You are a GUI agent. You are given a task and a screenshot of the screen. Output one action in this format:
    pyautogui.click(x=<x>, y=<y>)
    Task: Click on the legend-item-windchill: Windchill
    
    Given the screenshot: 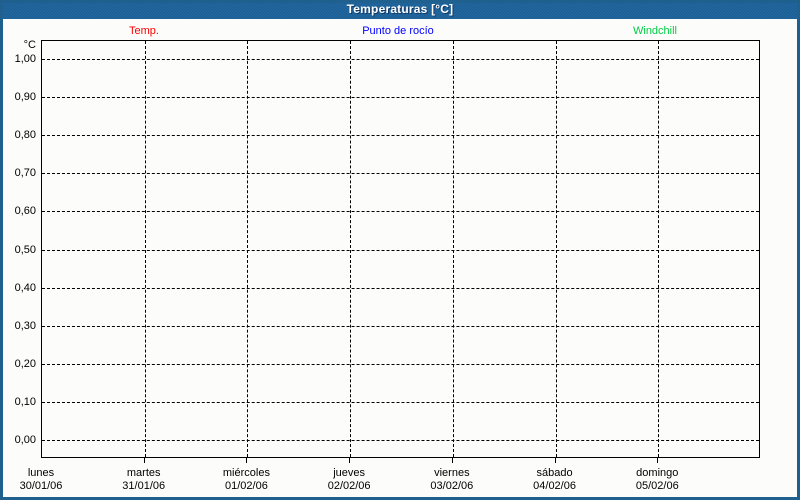 What is the action you would take?
    pyautogui.click(x=655, y=31)
    